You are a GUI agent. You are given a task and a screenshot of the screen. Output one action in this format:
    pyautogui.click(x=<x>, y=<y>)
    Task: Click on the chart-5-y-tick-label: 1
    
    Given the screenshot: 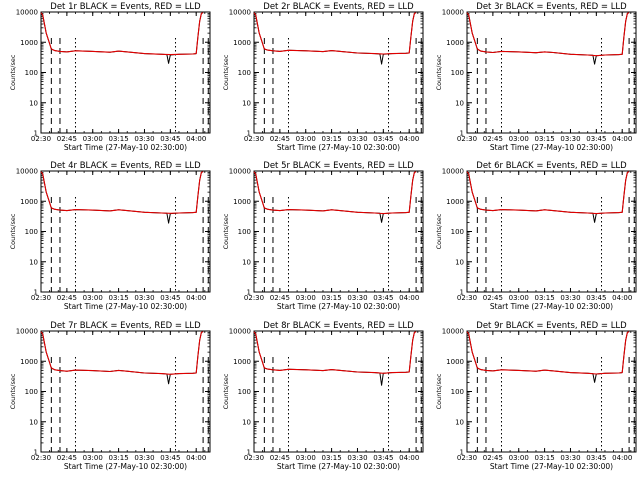 What is the action you would take?
    pyautogui.click(x=249, y=293)
    